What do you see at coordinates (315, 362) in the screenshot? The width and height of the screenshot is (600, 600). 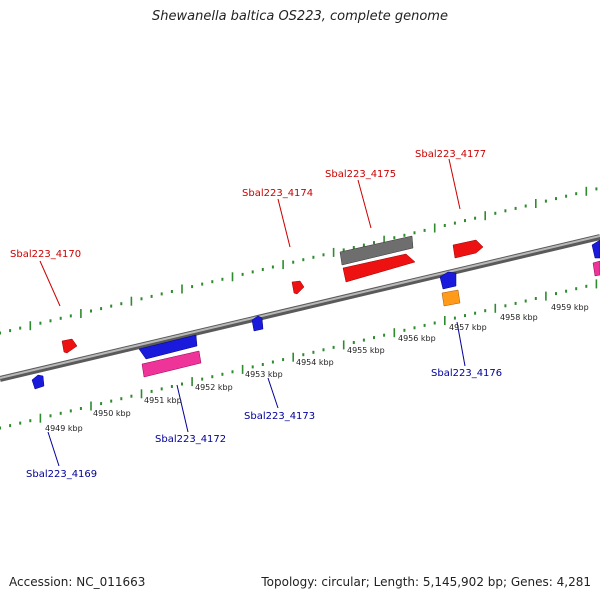 I see `kbp-tick-label: 4954 kbp` at bounding box center [315, 362].